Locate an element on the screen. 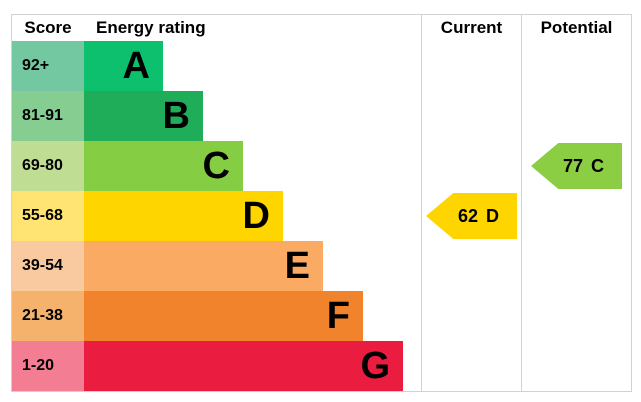  band-letter-b: B is located at coordinates (176, 116).